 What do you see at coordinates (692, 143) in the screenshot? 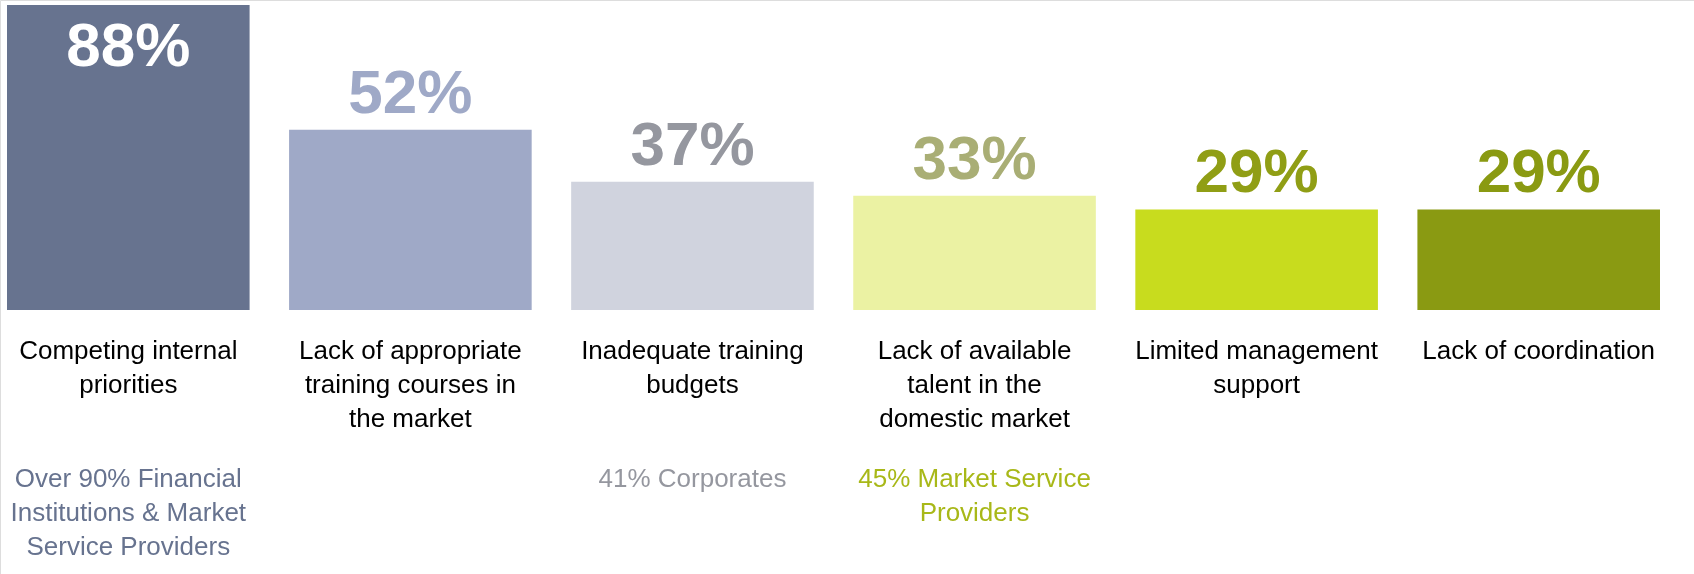
I see `data-label: 37%` at bounding box center [692, 143].